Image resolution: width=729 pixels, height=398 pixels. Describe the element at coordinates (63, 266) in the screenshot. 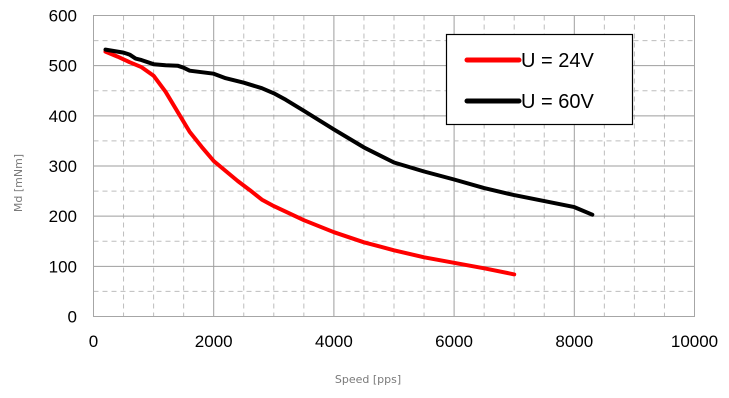

I see `y-tick-label: 100` at that location.